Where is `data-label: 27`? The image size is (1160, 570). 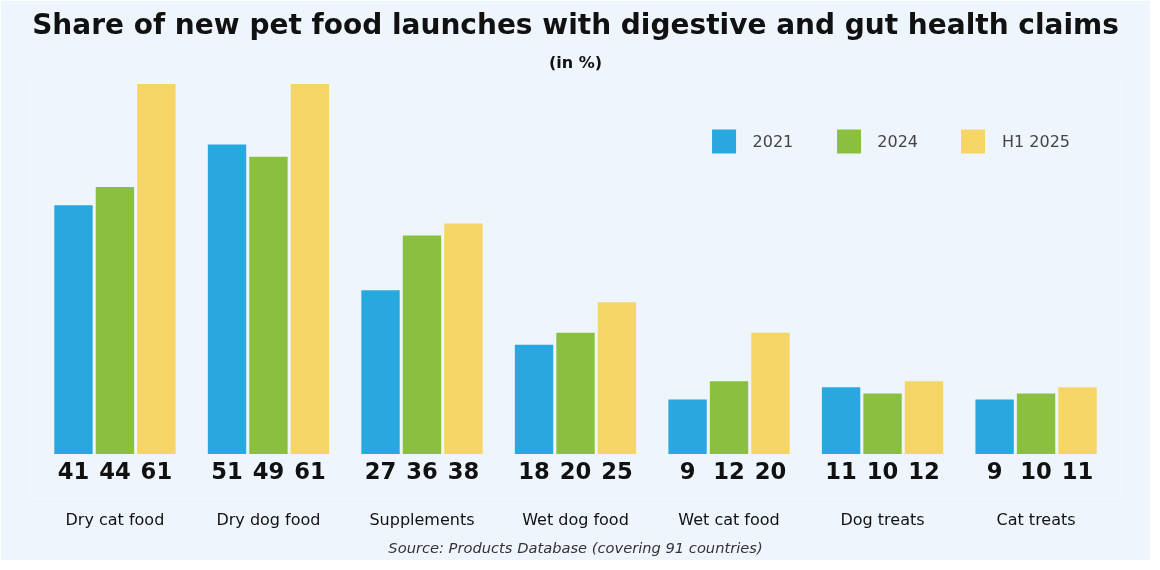
data-label: 27 is located at coordinates (380, 471).